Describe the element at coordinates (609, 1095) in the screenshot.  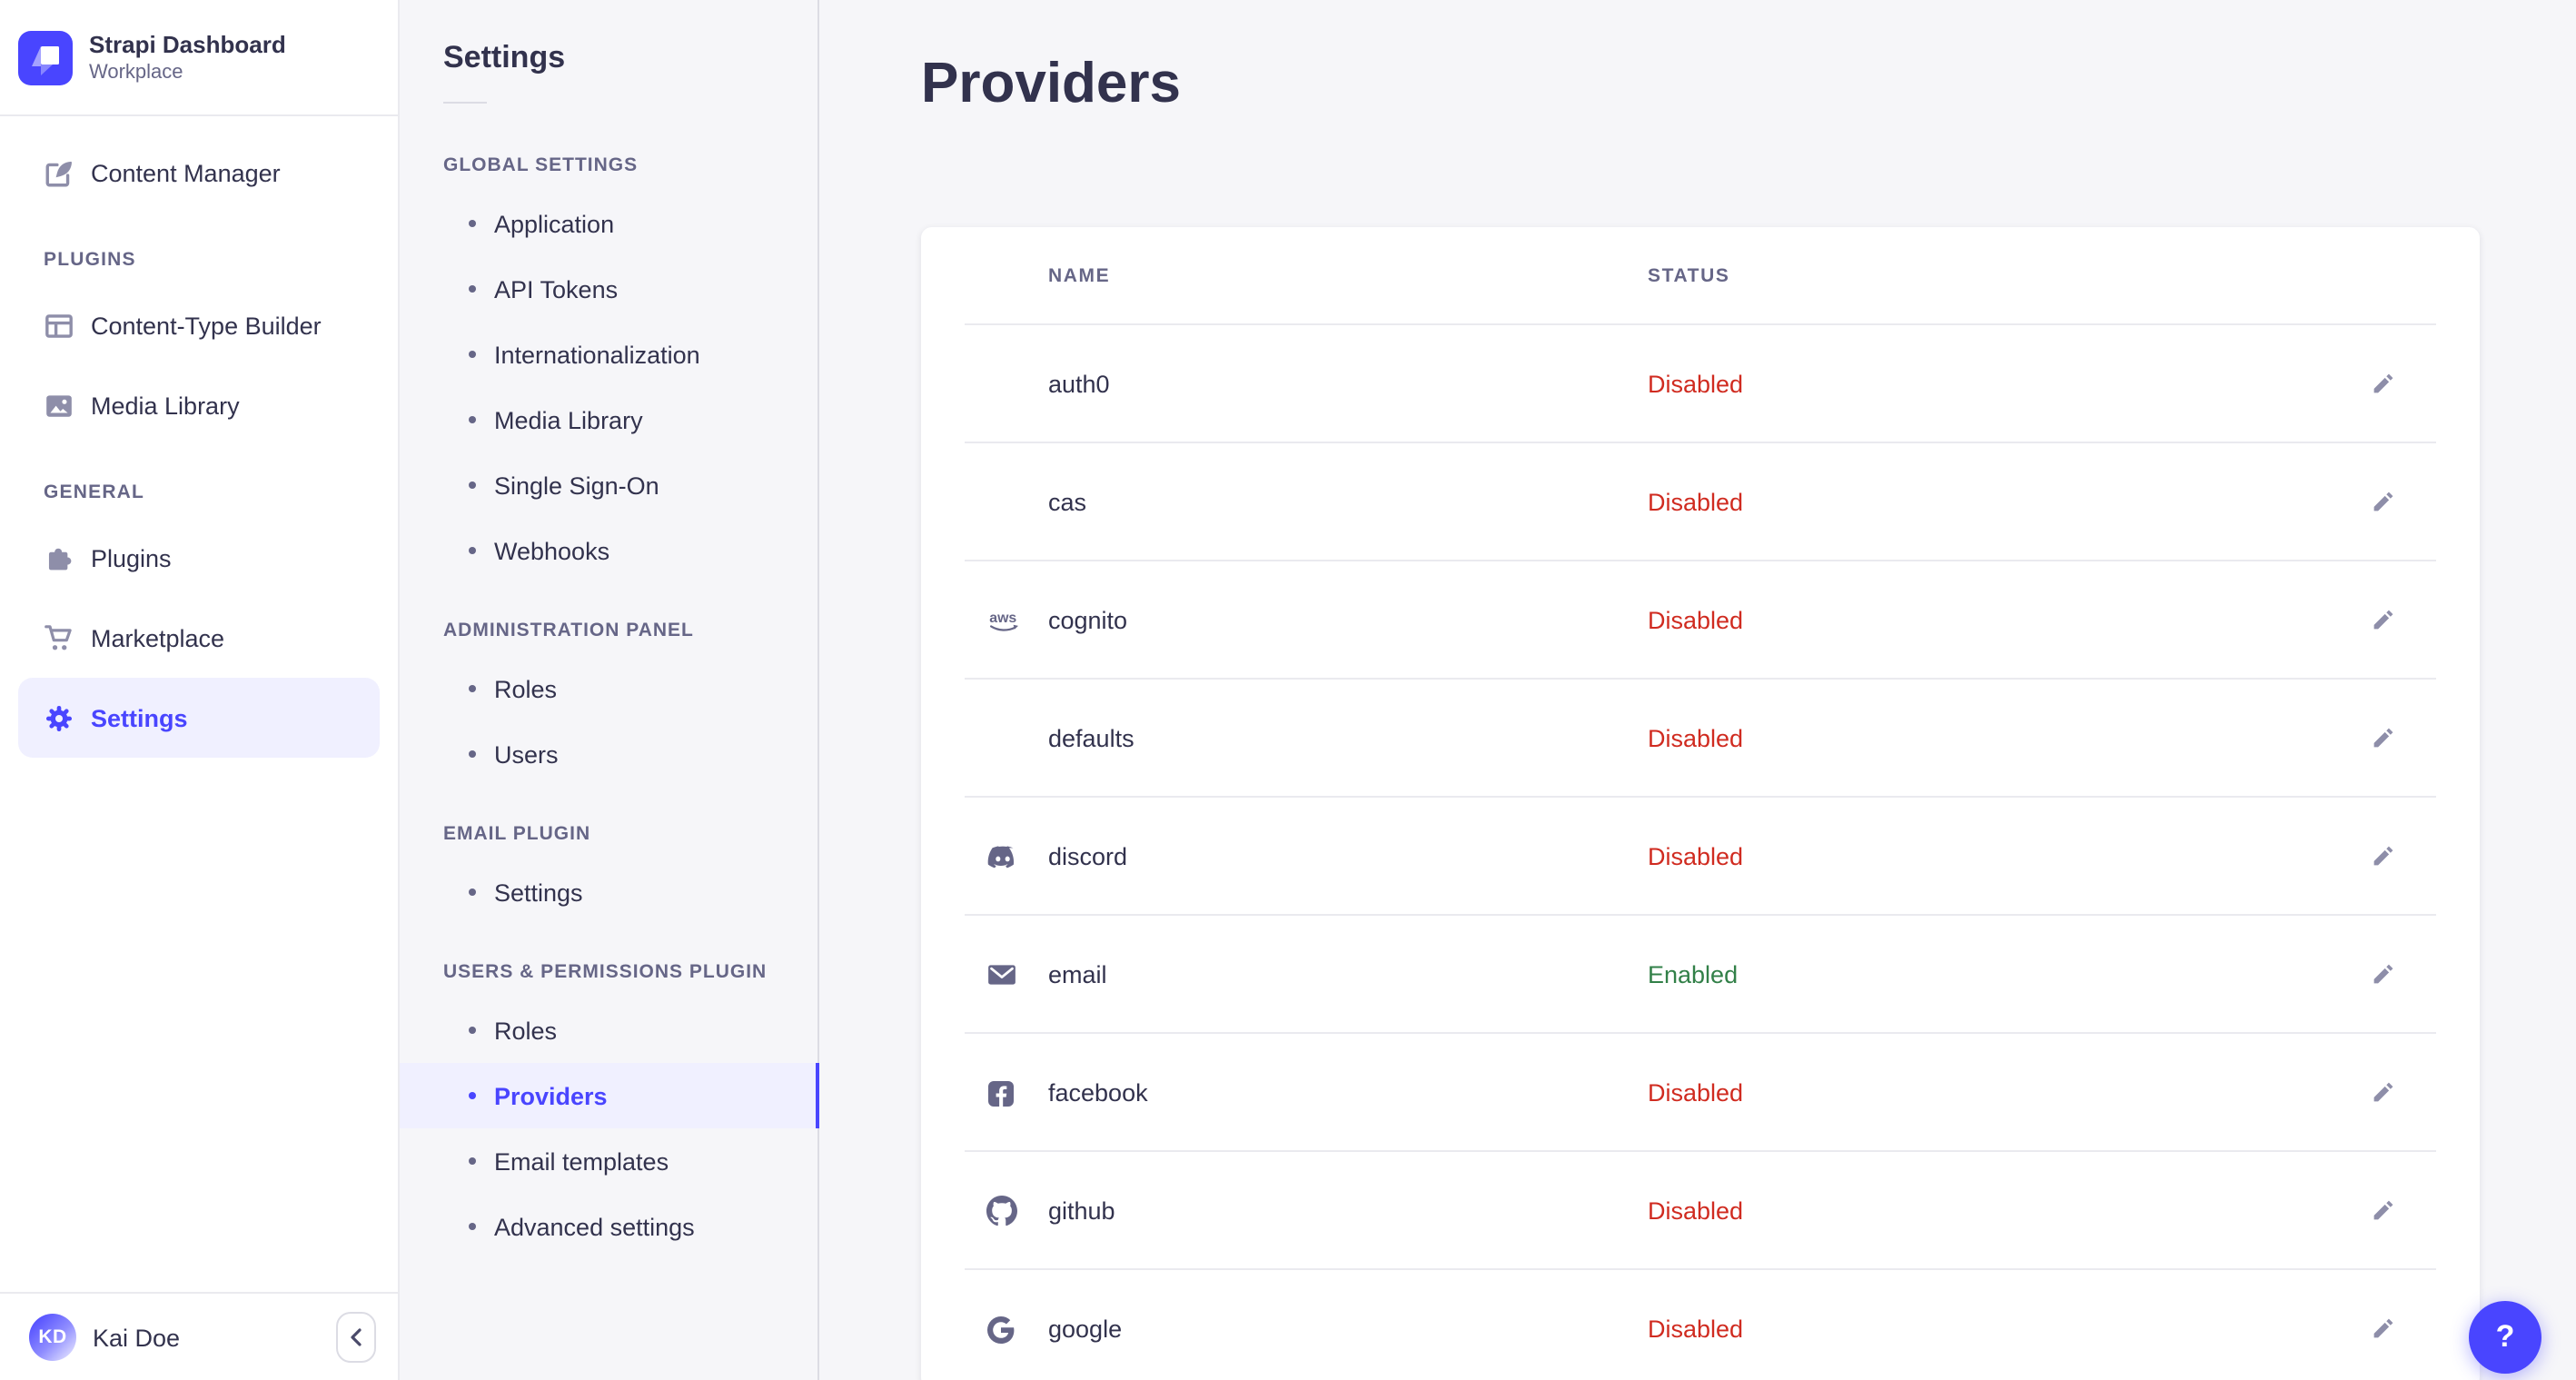
I see `subnav-item-providers: Providers` at that location.